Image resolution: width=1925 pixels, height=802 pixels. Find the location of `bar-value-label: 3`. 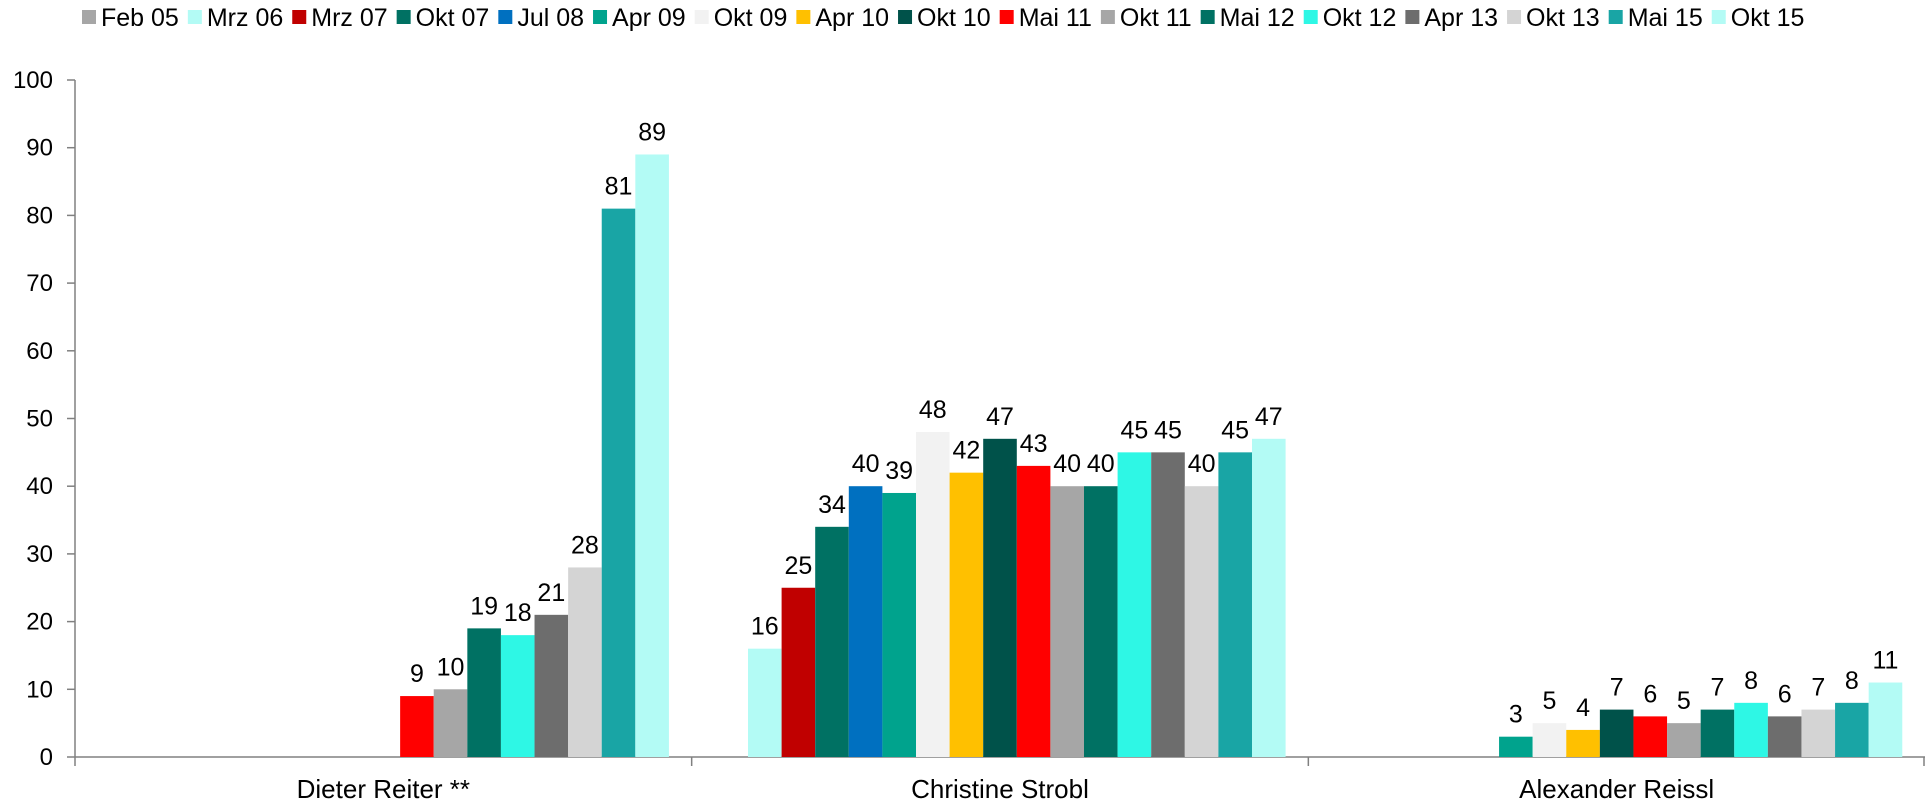

bar-value-label: 3 is located at coordinates (1516, 715).